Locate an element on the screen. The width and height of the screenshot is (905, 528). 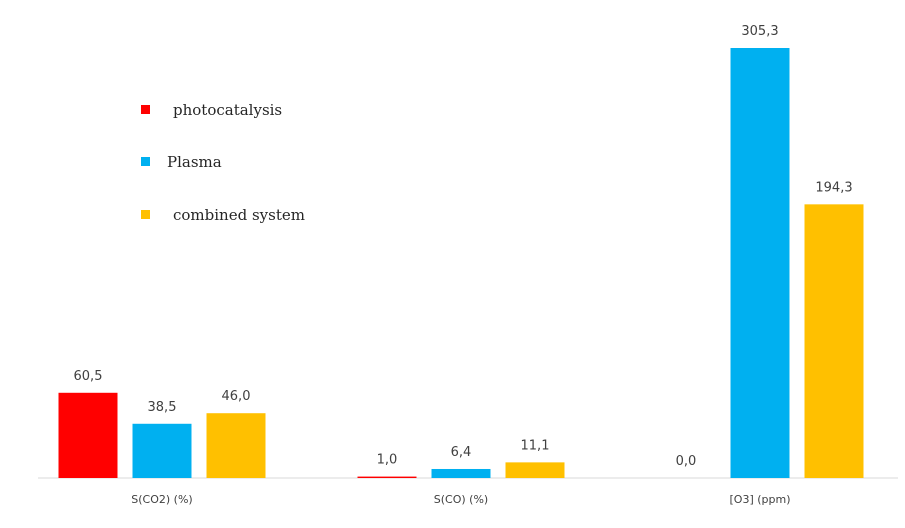
bar-combined-system-s-co2 is located at coordinates (236, 445).